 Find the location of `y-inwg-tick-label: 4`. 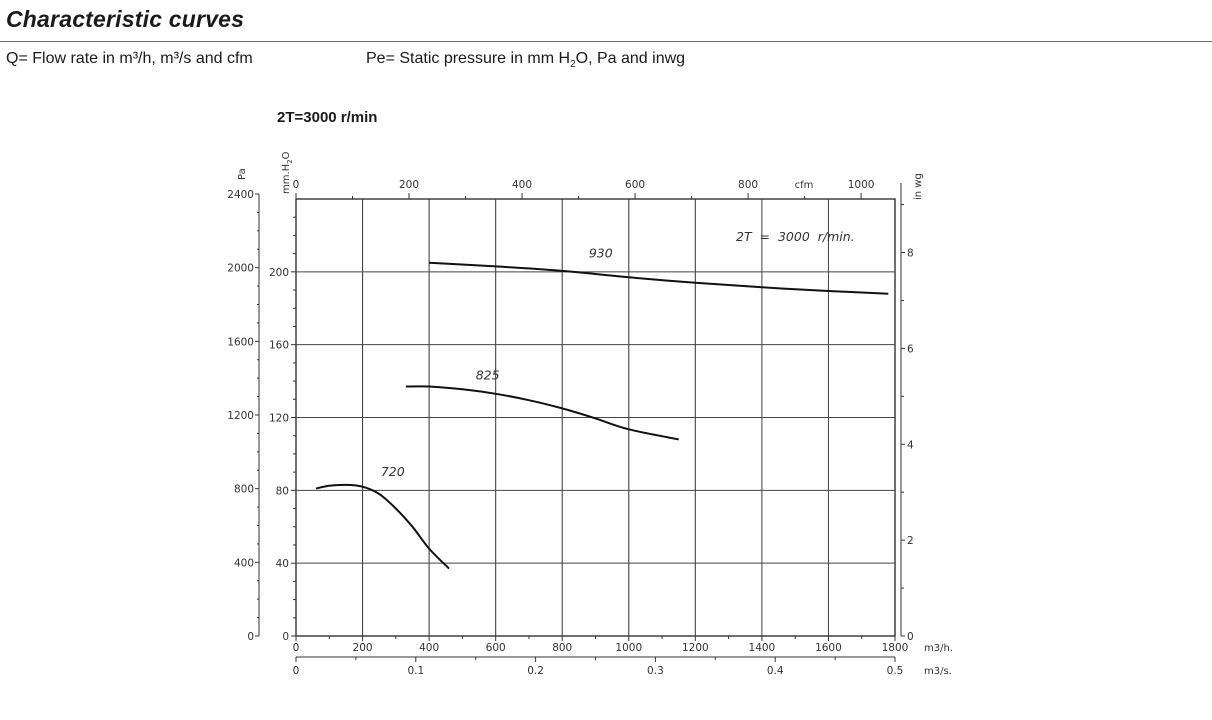

y-inwg-tick-label: 4 is located at coordinates (910, 445).